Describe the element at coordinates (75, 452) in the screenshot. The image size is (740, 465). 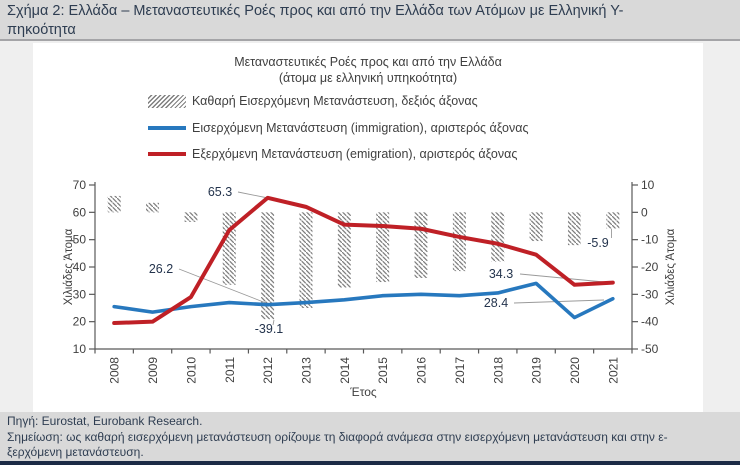
I see `definition-note-line2: ξερχόμενη μετανάστευση.` at that location.